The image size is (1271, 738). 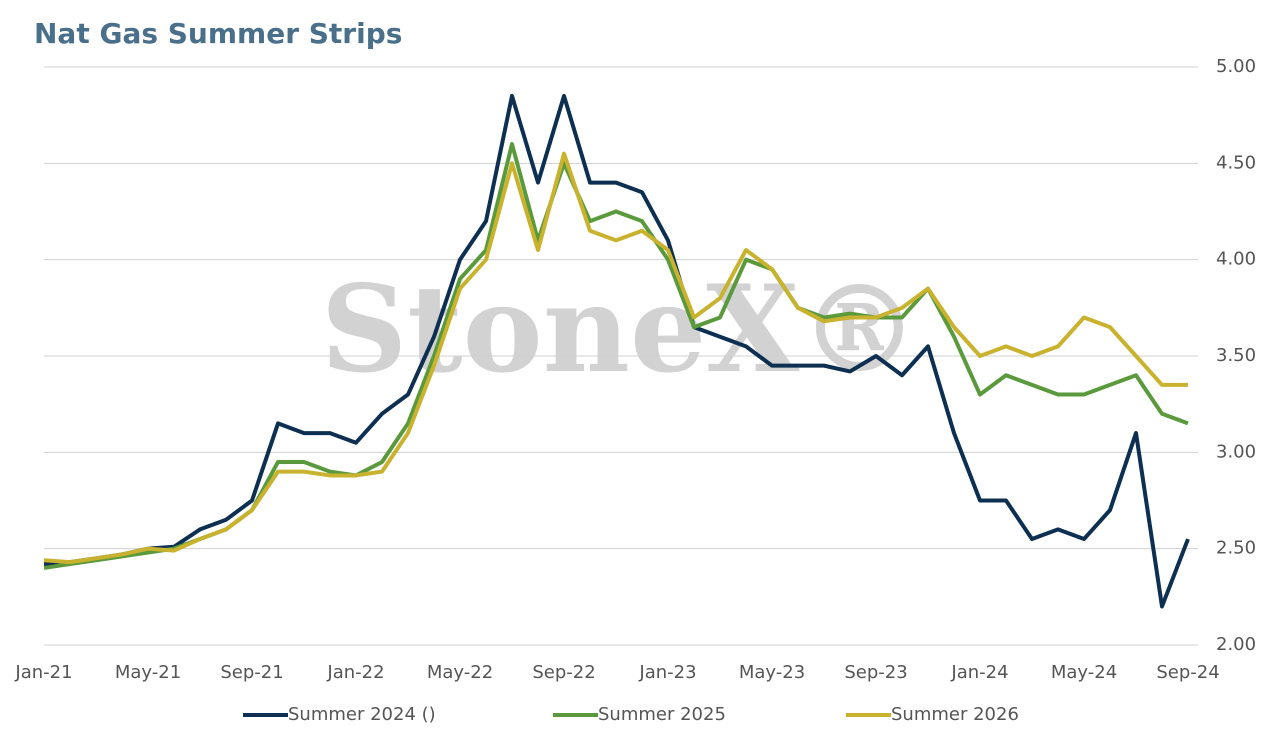 I want to click on x-tick-label: May-21, so click(x=148, y=672).